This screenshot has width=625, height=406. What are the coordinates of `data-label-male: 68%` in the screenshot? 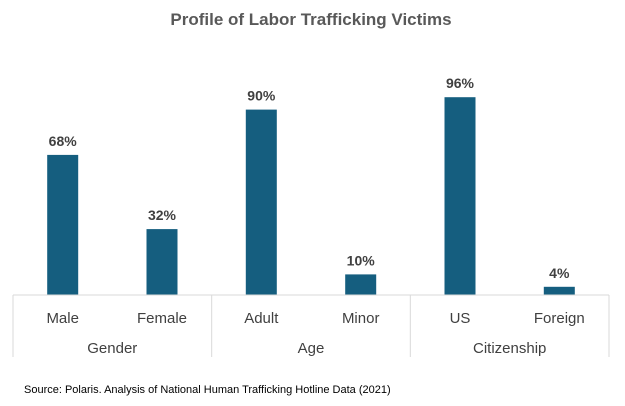 It's located at (63, 141).